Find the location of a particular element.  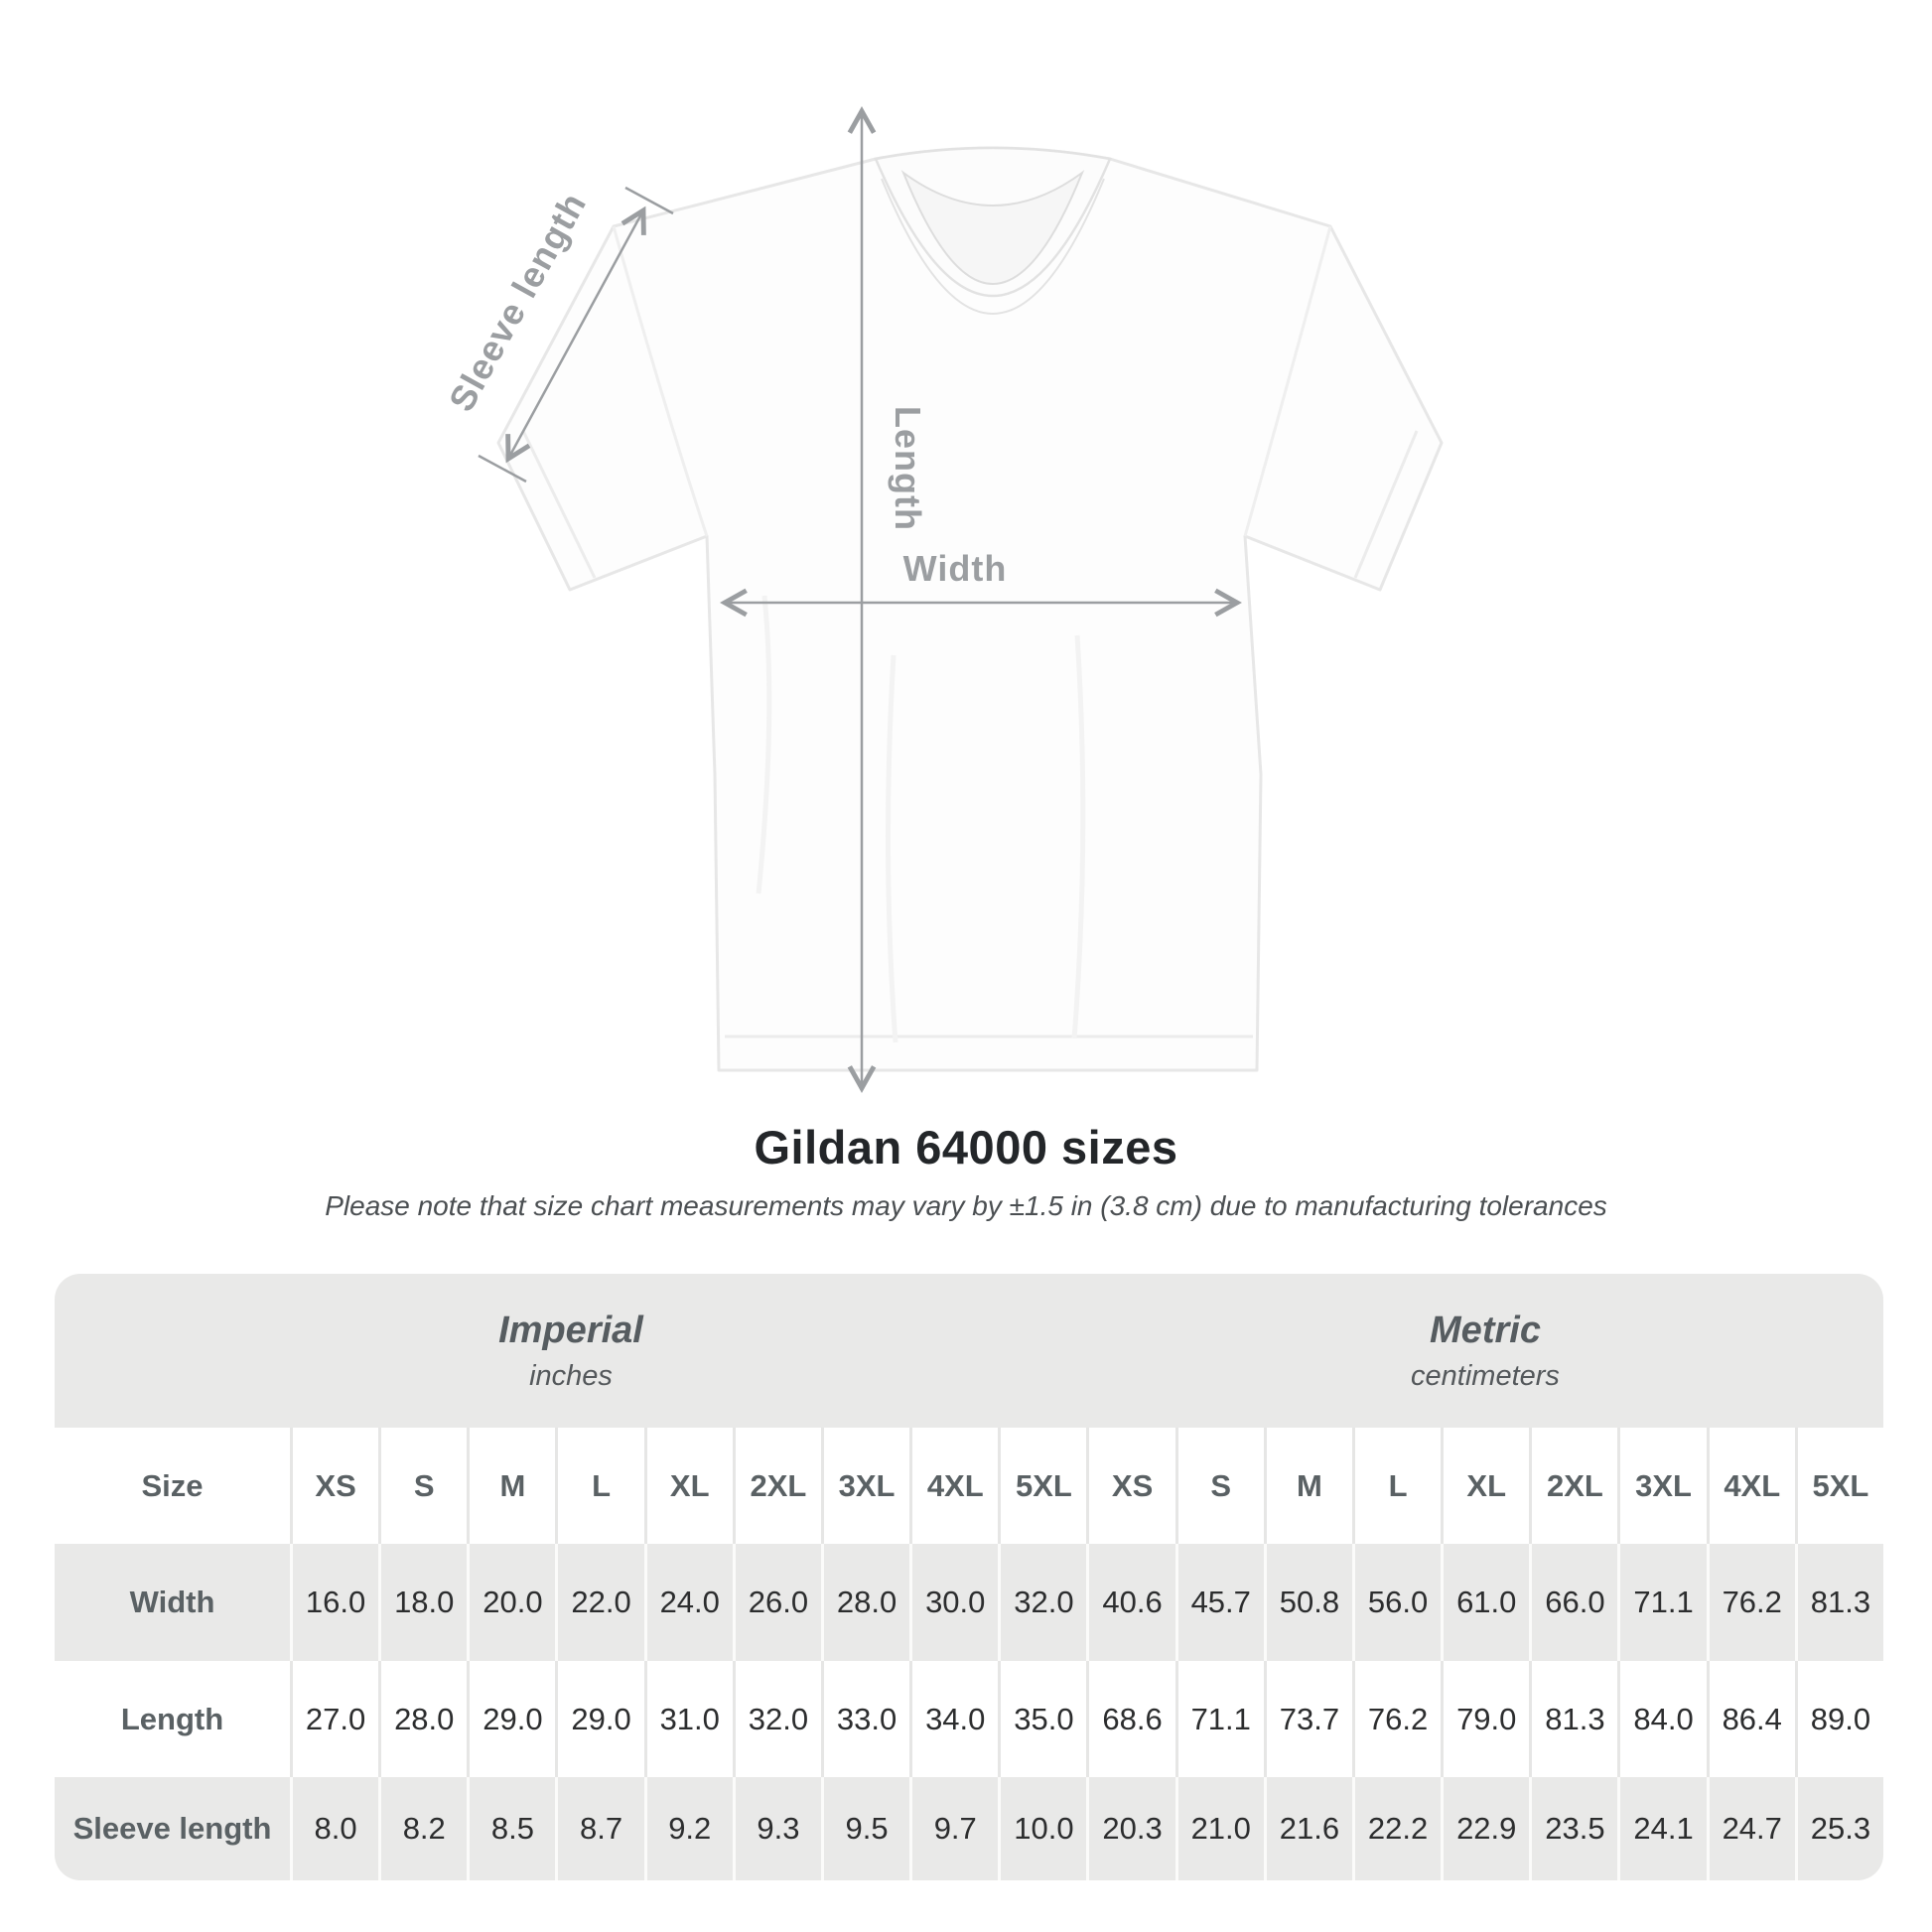

measurement-cell: 8.2 is located at coordinates (423, 1828).